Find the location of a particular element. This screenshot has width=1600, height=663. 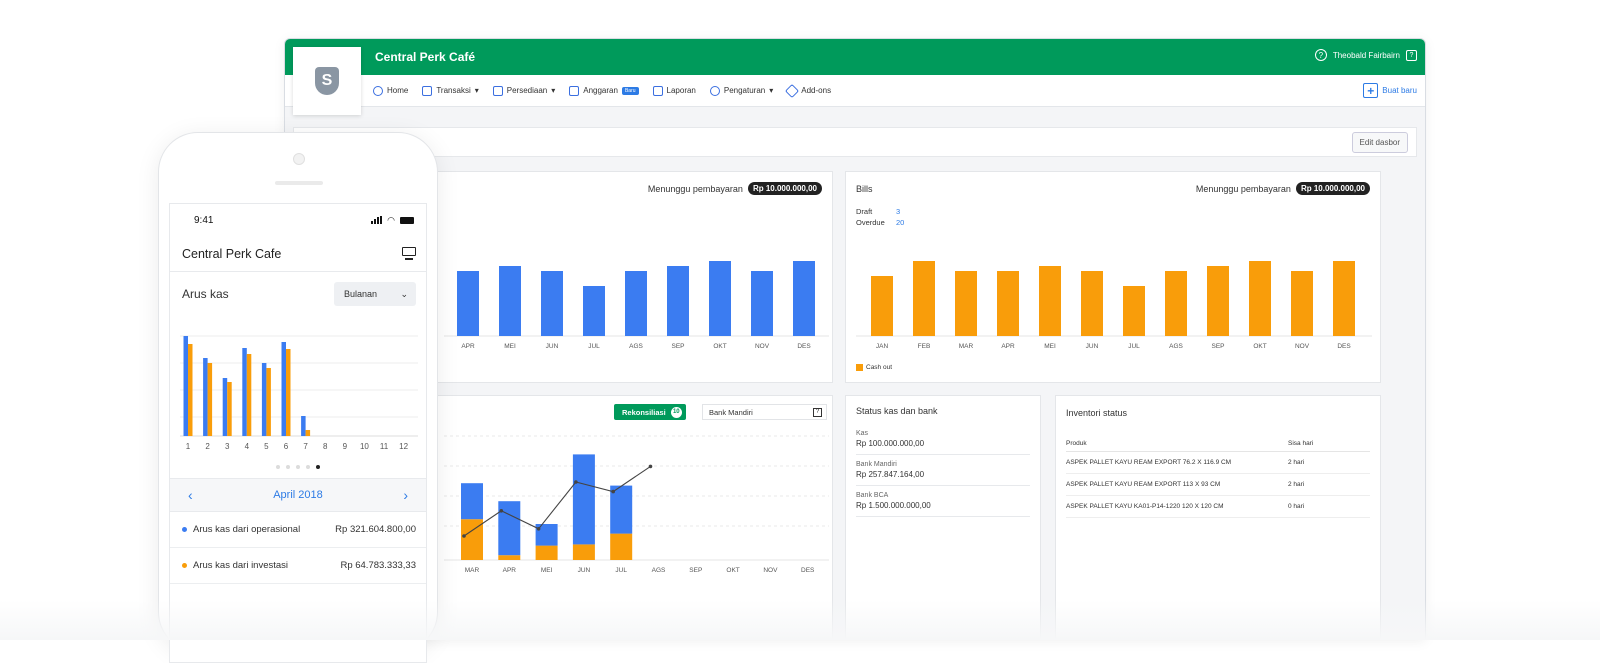

chevron-down-icon: ⌄ is located at coordinates (404, 293).